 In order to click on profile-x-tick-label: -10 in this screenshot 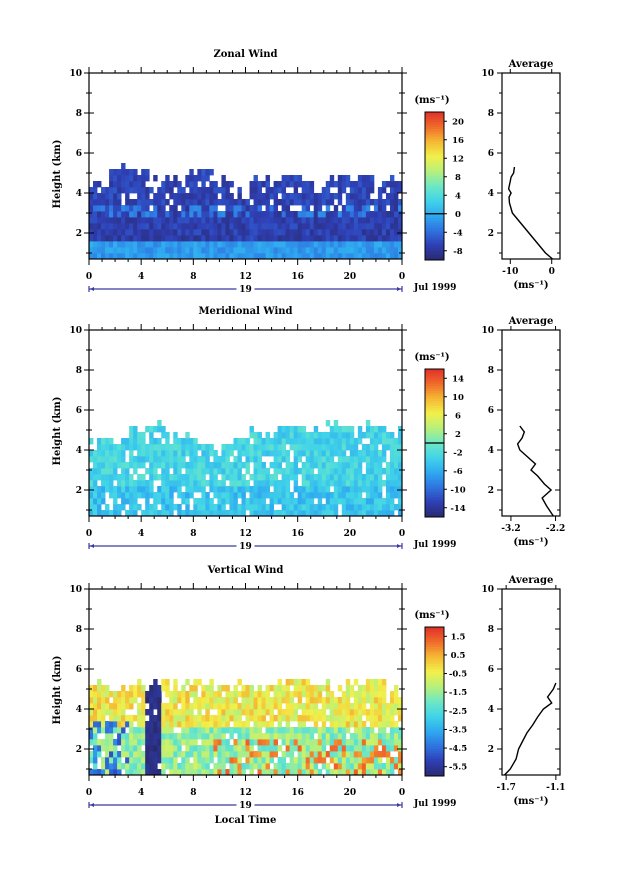, I will do `click(510, 272)`.